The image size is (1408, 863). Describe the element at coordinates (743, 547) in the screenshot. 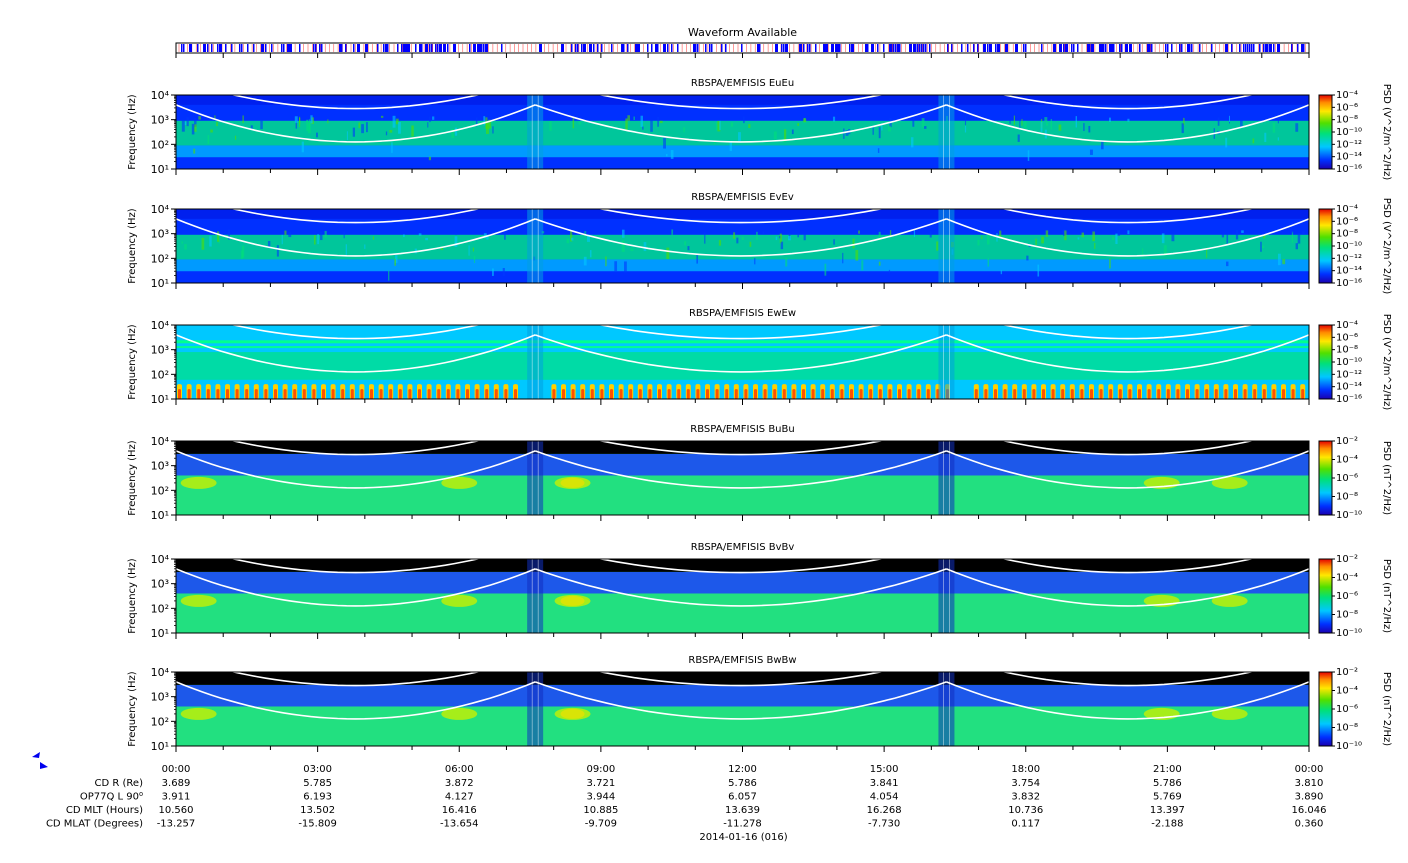

I see `panel-title: RBSPA/EMFISIS BvBv` at that location.